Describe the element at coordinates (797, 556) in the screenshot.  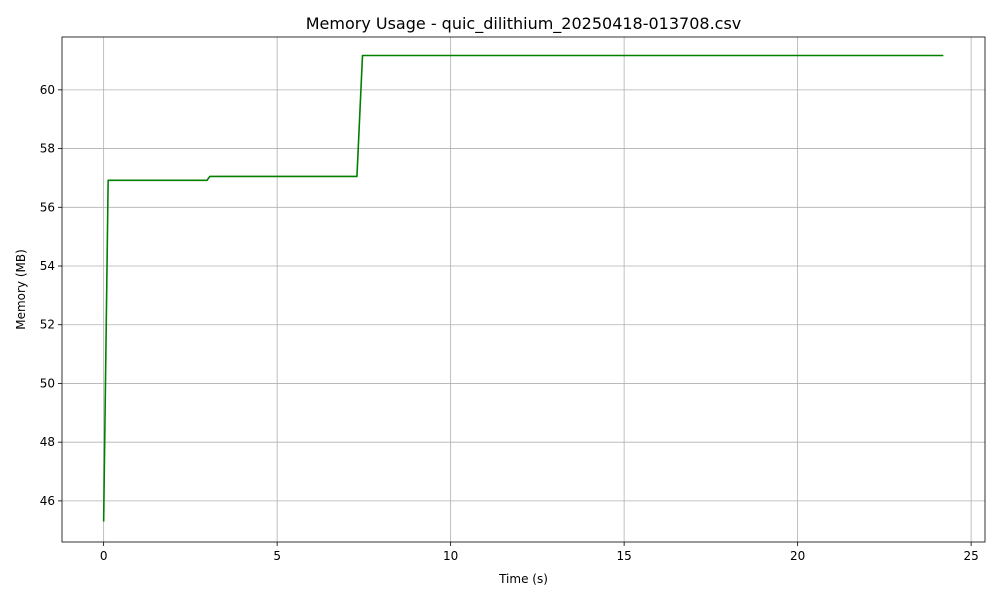
I see `x-tick-label: 20` at that location.